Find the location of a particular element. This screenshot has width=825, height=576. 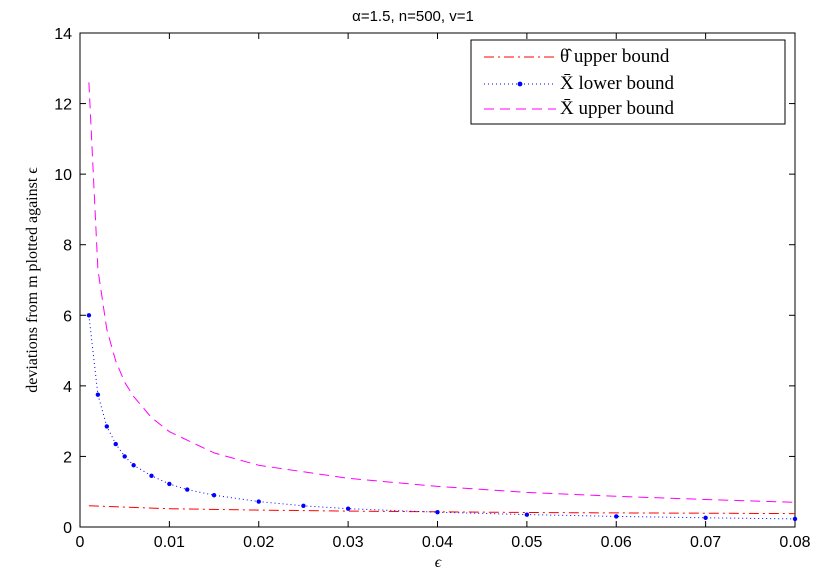

y-tick-label: 14 is located at coordinates (63, 34).